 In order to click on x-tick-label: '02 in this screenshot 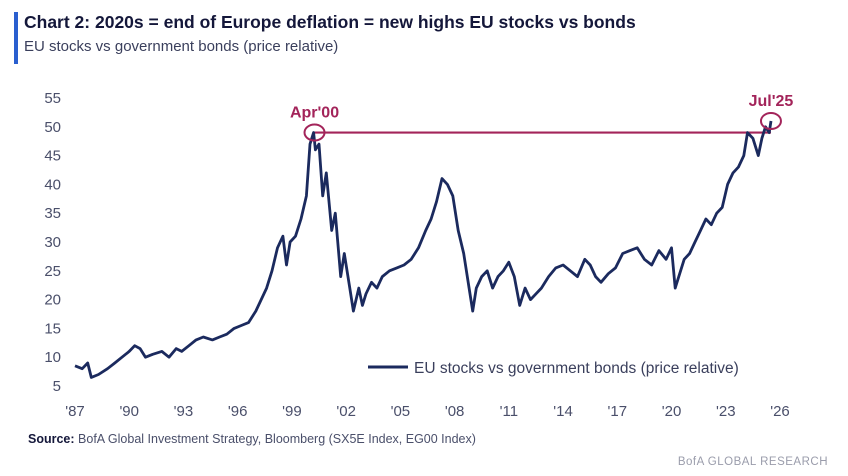, I will do `click(346, 411)`.